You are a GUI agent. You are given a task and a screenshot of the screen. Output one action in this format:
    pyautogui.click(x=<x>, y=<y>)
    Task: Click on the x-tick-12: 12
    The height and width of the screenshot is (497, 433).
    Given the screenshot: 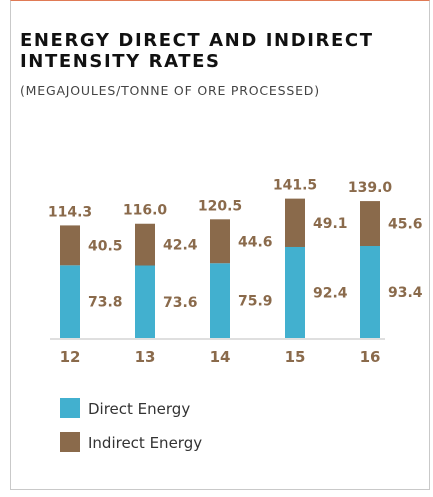 What is the action you would take?
    pyautogui.click(x=70, y=357)
    